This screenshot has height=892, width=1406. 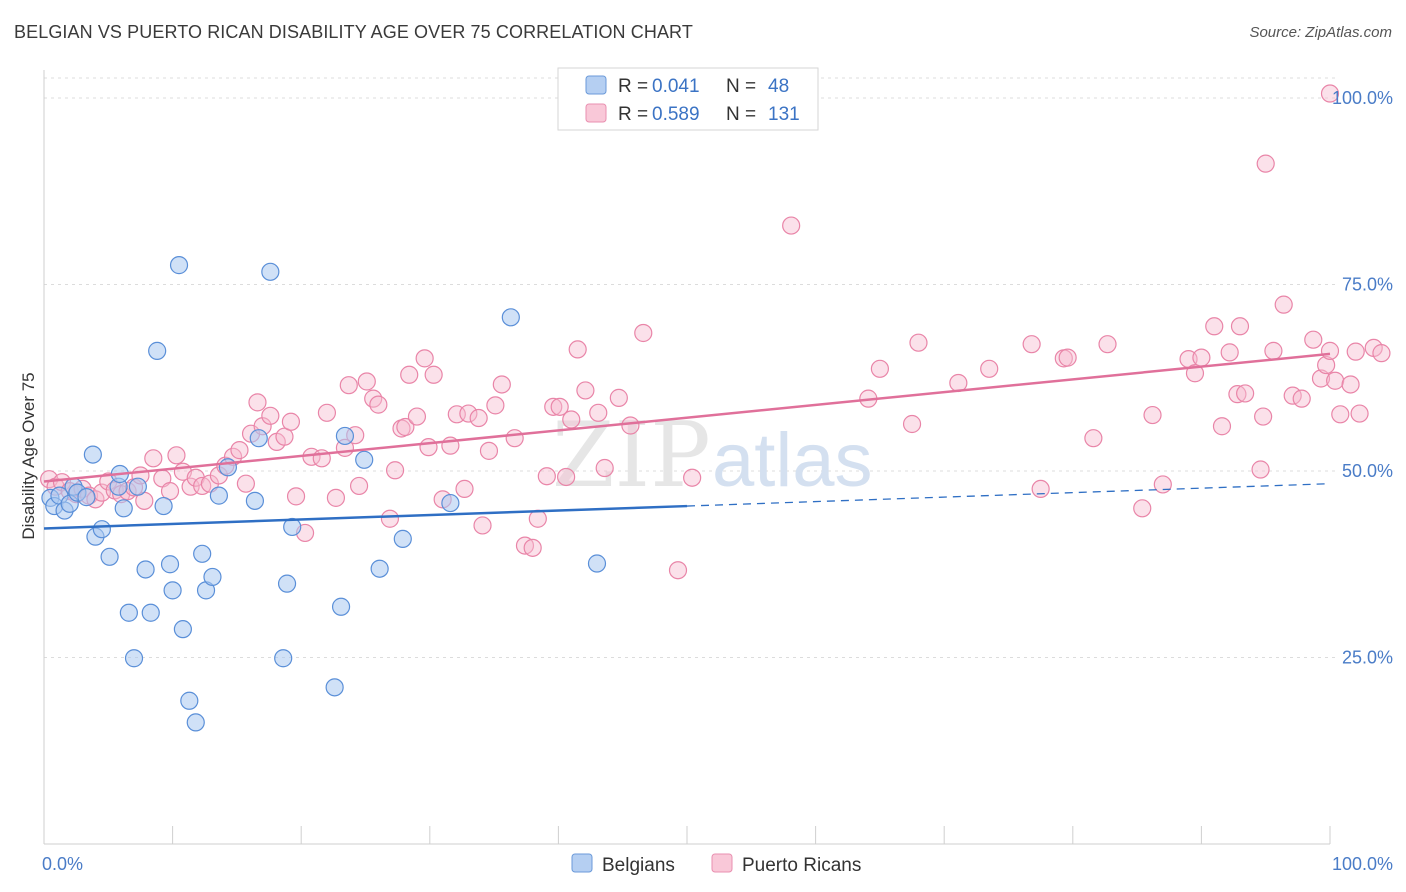 What do you see at coordinates (1320, 32) in the screenshot?
I see `chart-source: Source: ZipAtlas.com` at bounding box center [1320, 32].